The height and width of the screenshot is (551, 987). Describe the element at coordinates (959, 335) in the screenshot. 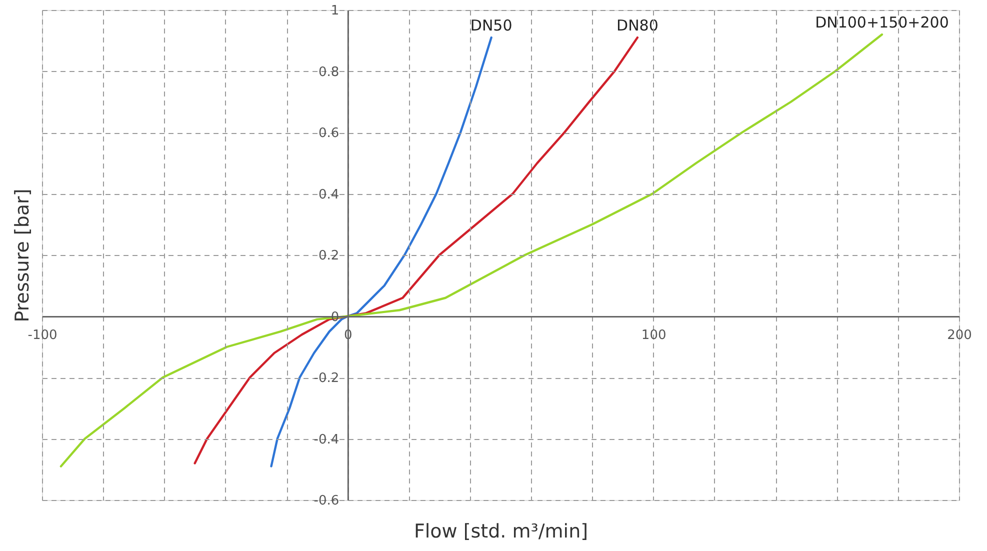

I see `x-tick-label: 200` at that location.